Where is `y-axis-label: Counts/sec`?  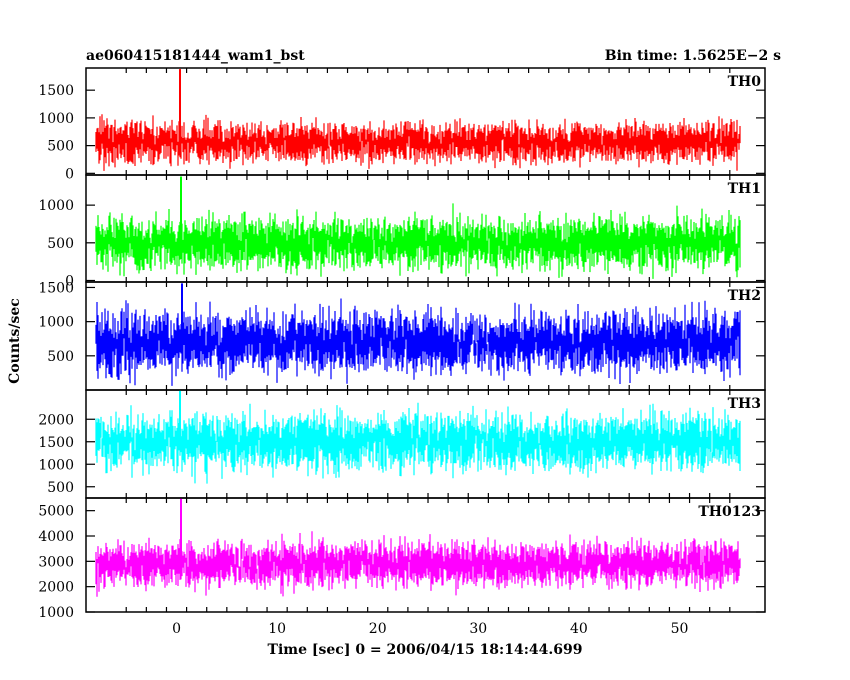
y-axis-label: Counts/sec is located at coordinates (15, 341).